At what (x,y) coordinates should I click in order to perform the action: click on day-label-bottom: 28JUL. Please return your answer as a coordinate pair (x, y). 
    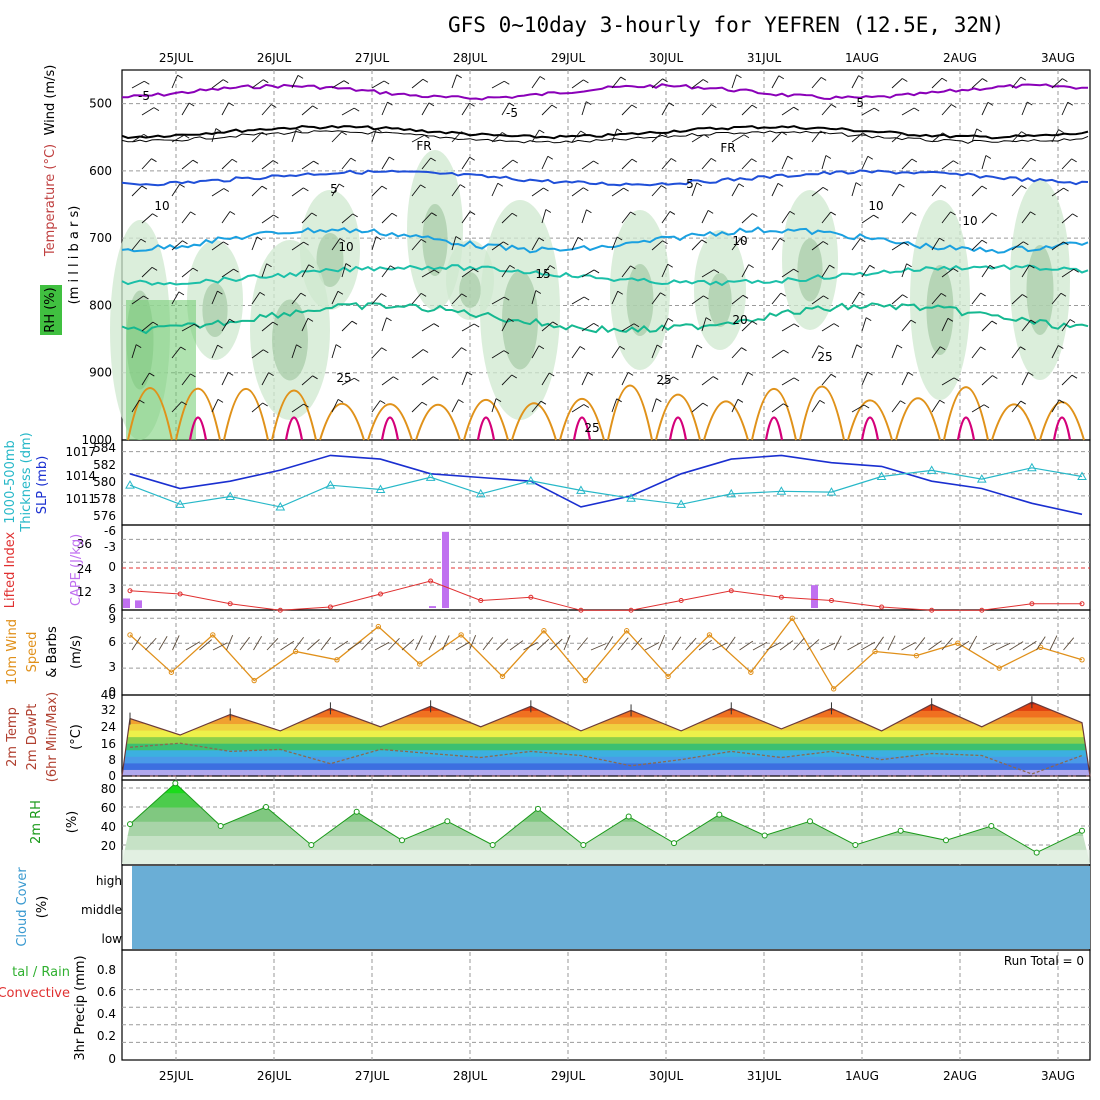
    Looking at the image, I should click on (470, 1076).